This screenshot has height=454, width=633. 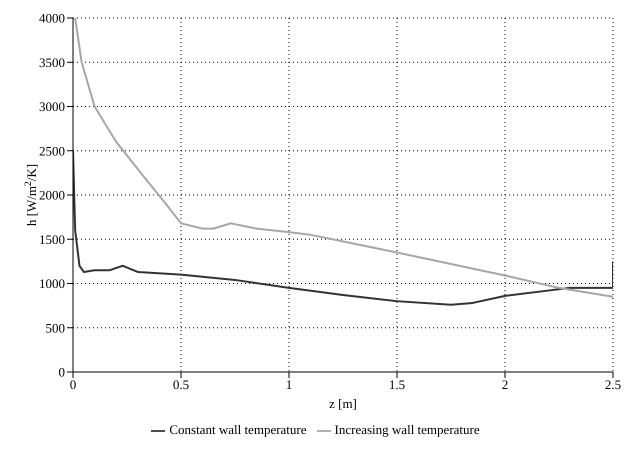 I want to click on y-tick-label: 3500, so click(x=52, y=62).